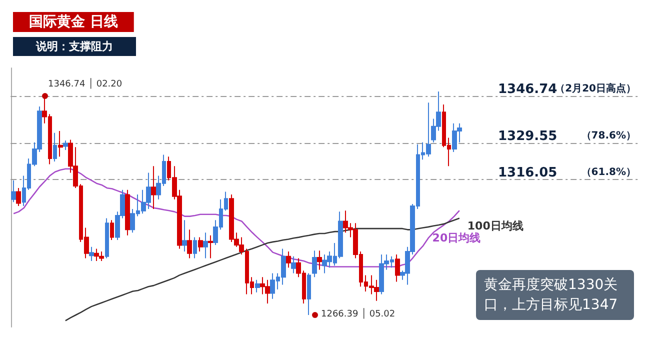 The width and height of the screenshot is (650, 339). I want to click on series-label: 20日均线, so click(456, 238).